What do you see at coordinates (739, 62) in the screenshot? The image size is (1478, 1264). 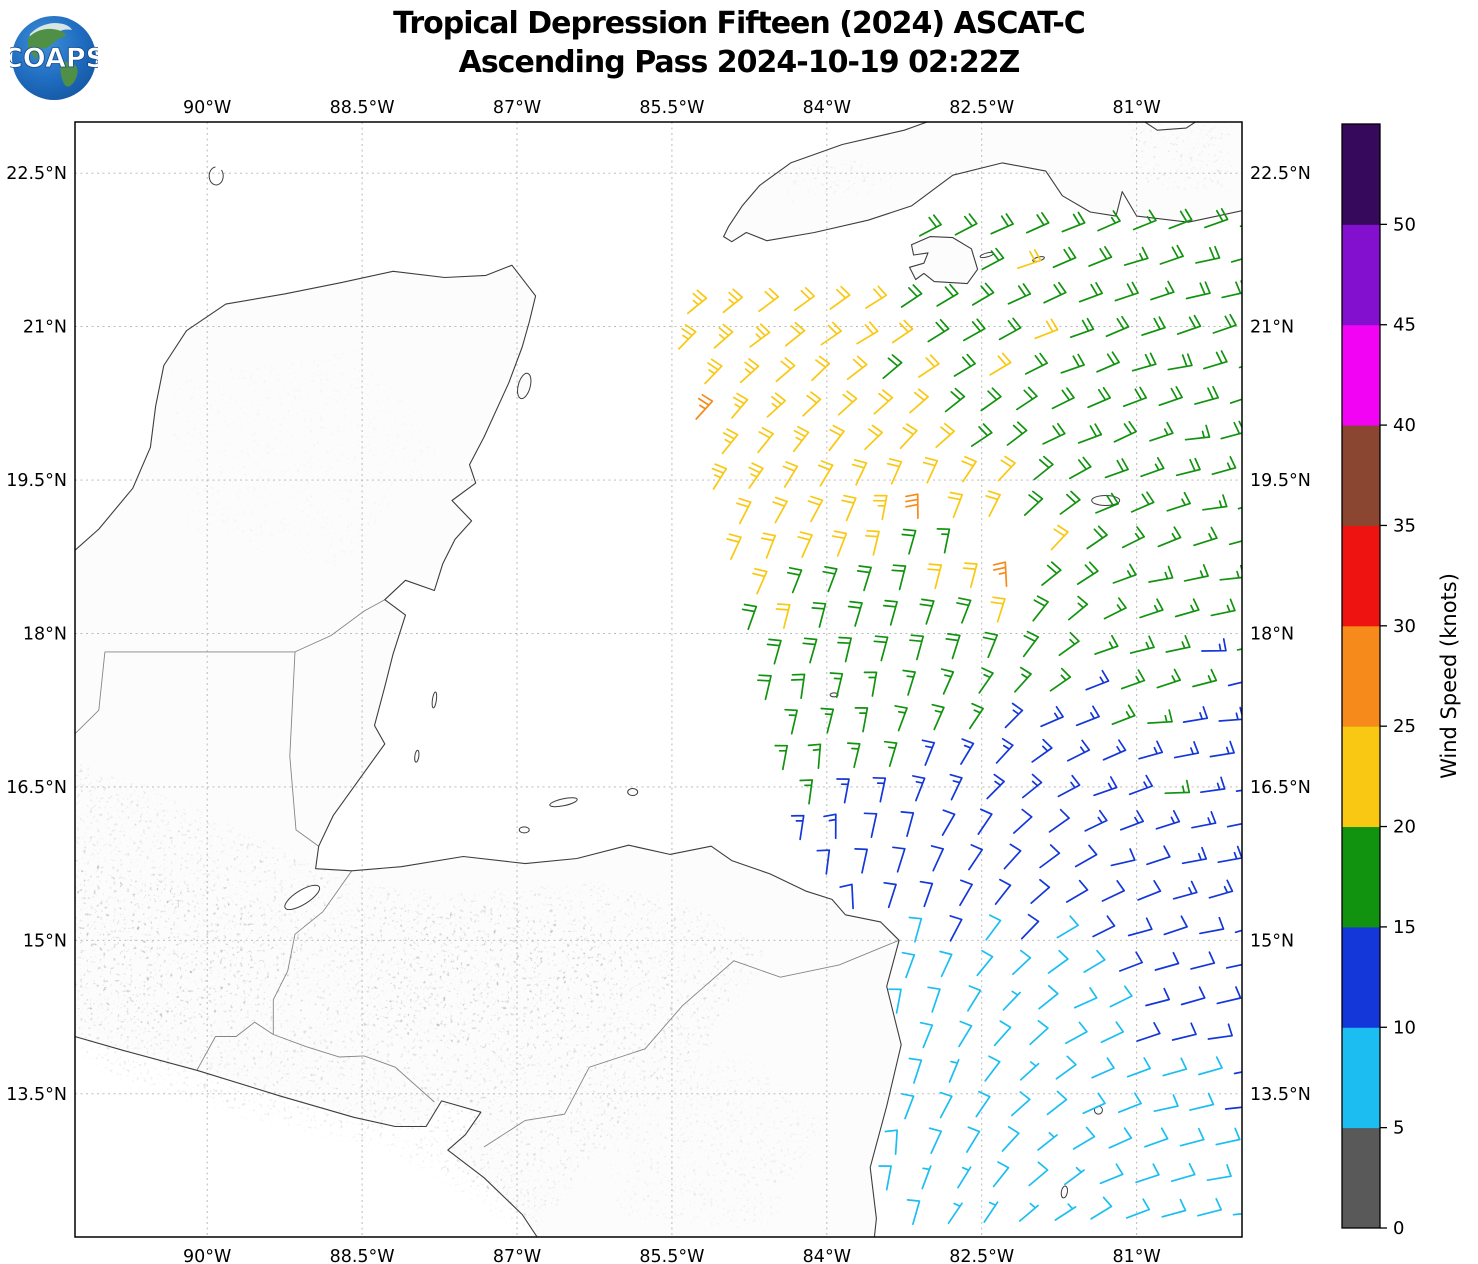 I see `figure-subtitle: Ascending Pass 2024-10-19 02:22Z` at bounding box center [739, 62].